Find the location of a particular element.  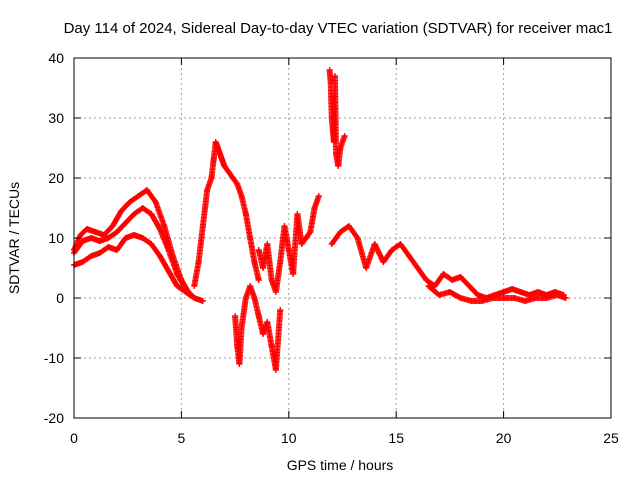

x-axis-label: GPS time / hours is located at coordinates (340, 465).